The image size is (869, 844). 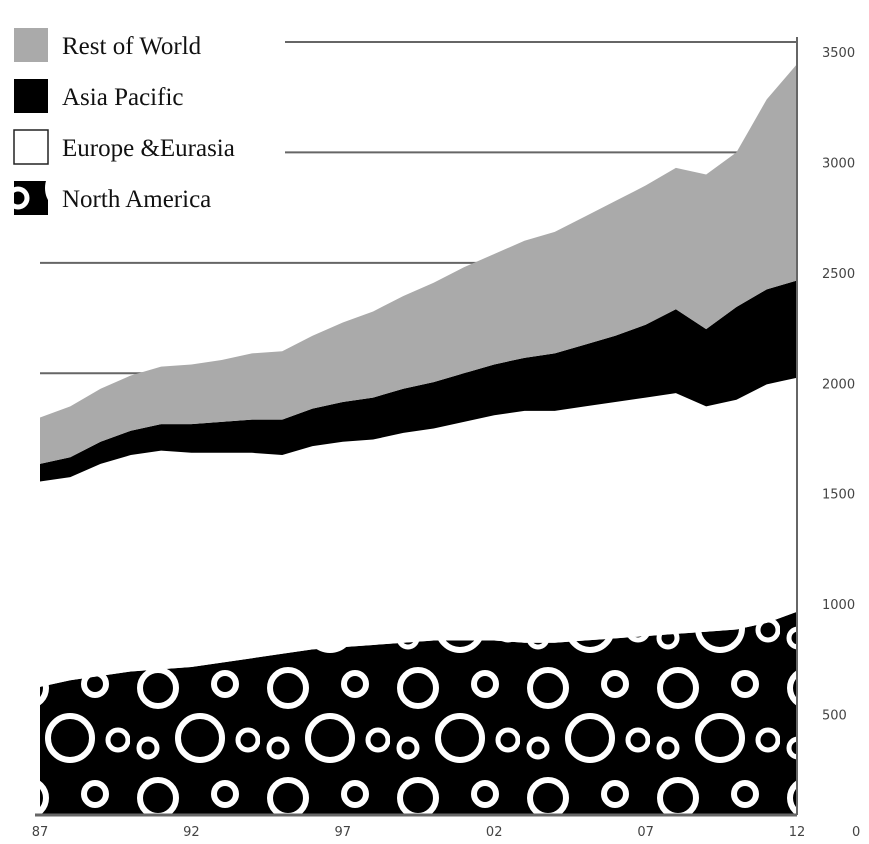 What do you see at coordinates (834, 716) in the screenshot?
I see `y-tick-label: 500` at bounding box center [834, 716].